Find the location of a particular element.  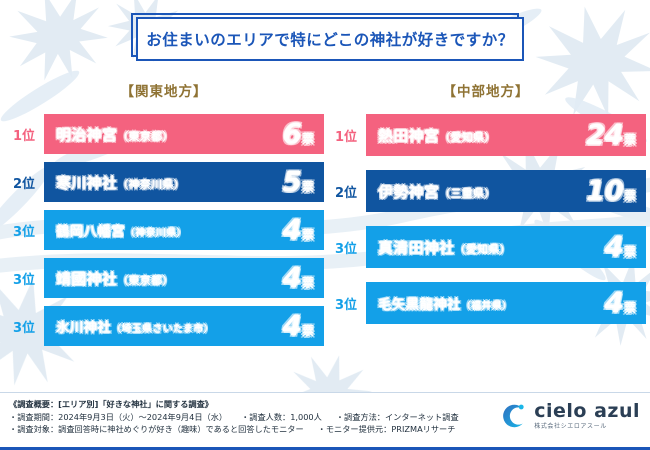

region-heading-chubu: 【中部地方】 is located at coordinates (486, 92).